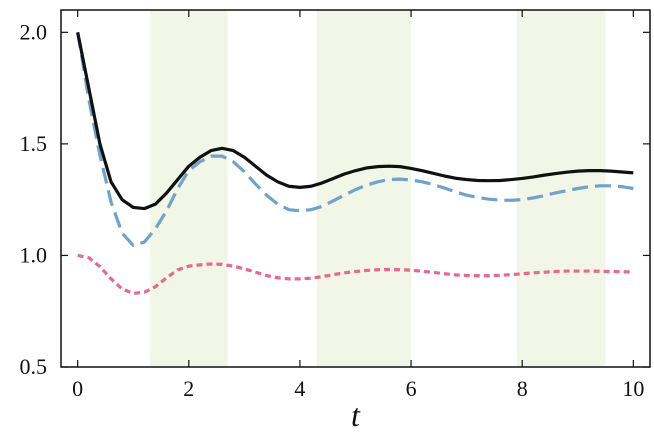  What do you see at coordinates (522, 388) in the screenshot?
I see `x-tick-label: 8` at bounding box center [522, 388].